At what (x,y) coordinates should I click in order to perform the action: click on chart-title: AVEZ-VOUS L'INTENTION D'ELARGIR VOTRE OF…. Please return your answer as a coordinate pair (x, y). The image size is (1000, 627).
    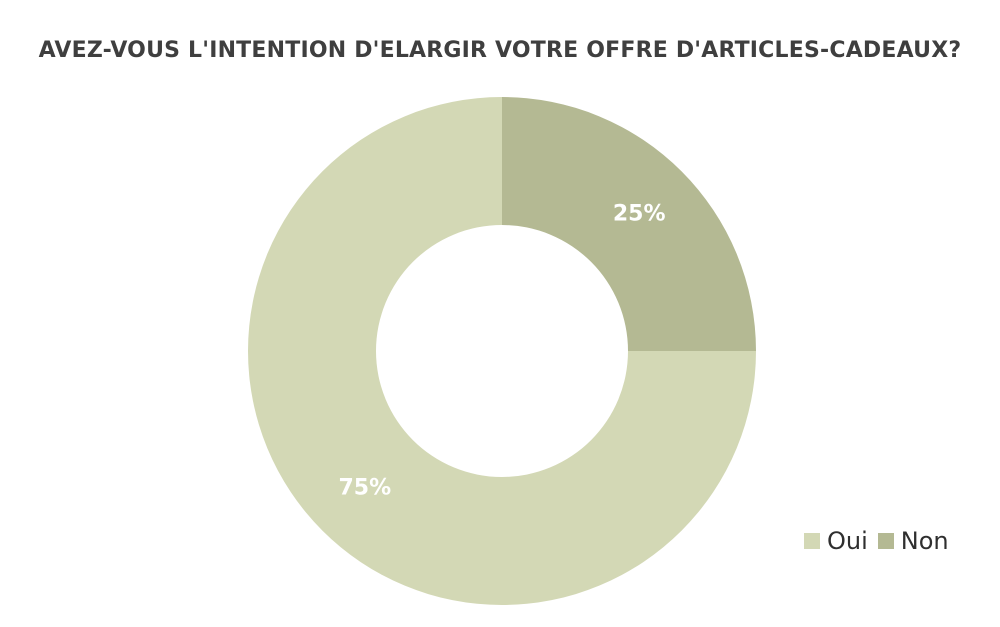
    Looking at the image, I should click on (500, 50).